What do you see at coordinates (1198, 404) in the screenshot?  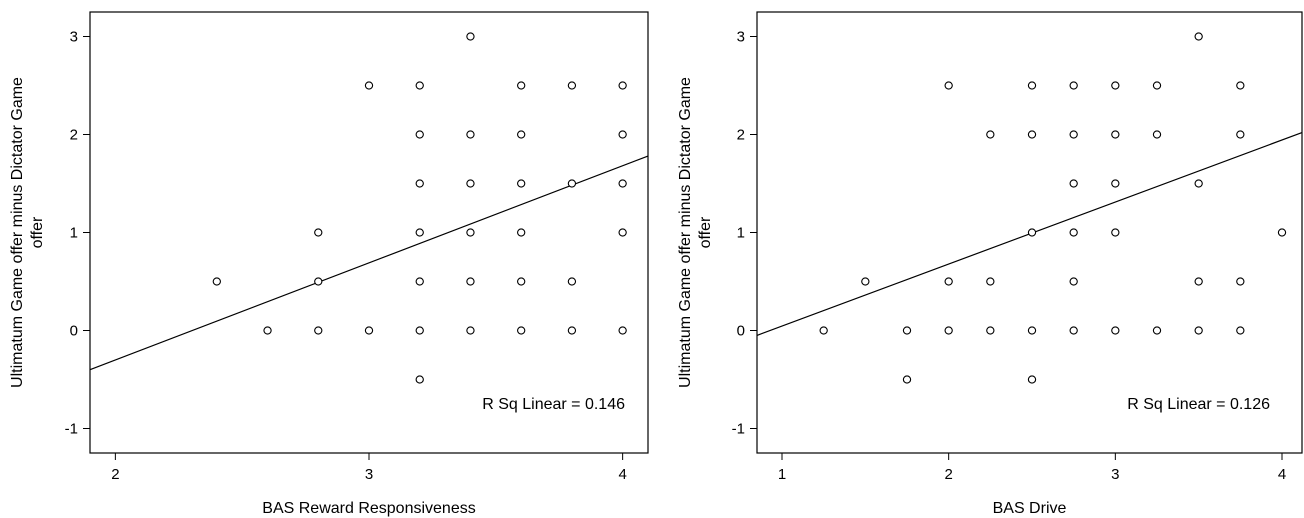 I see `r-squared-annotation: R Sq Linear = 0.126` at bounding box center [1198, 404].